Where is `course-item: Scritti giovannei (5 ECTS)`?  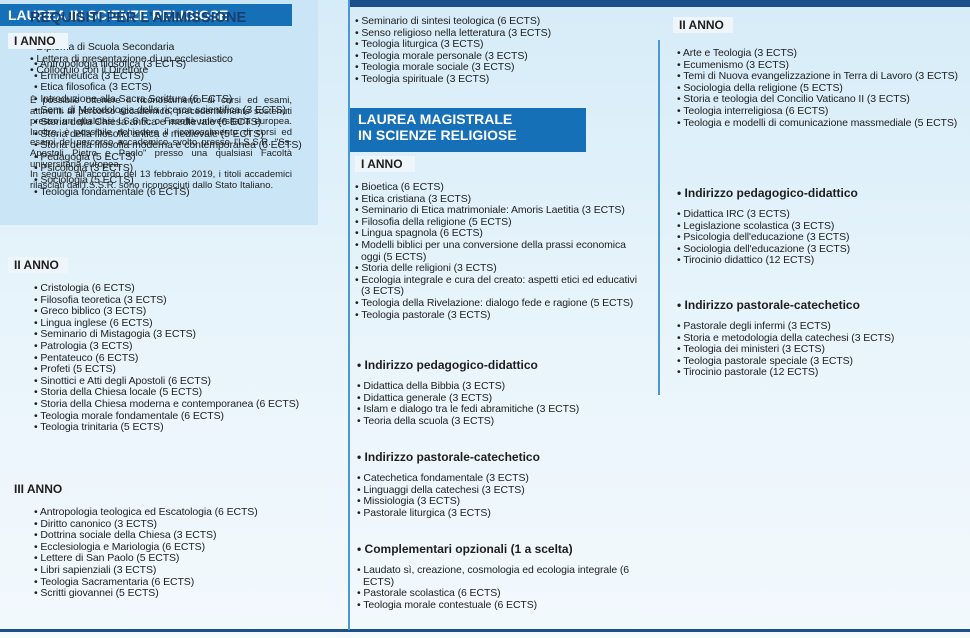 course-item: Scritti giovannei (5 ECTS) is located at coordinates (171, 594).